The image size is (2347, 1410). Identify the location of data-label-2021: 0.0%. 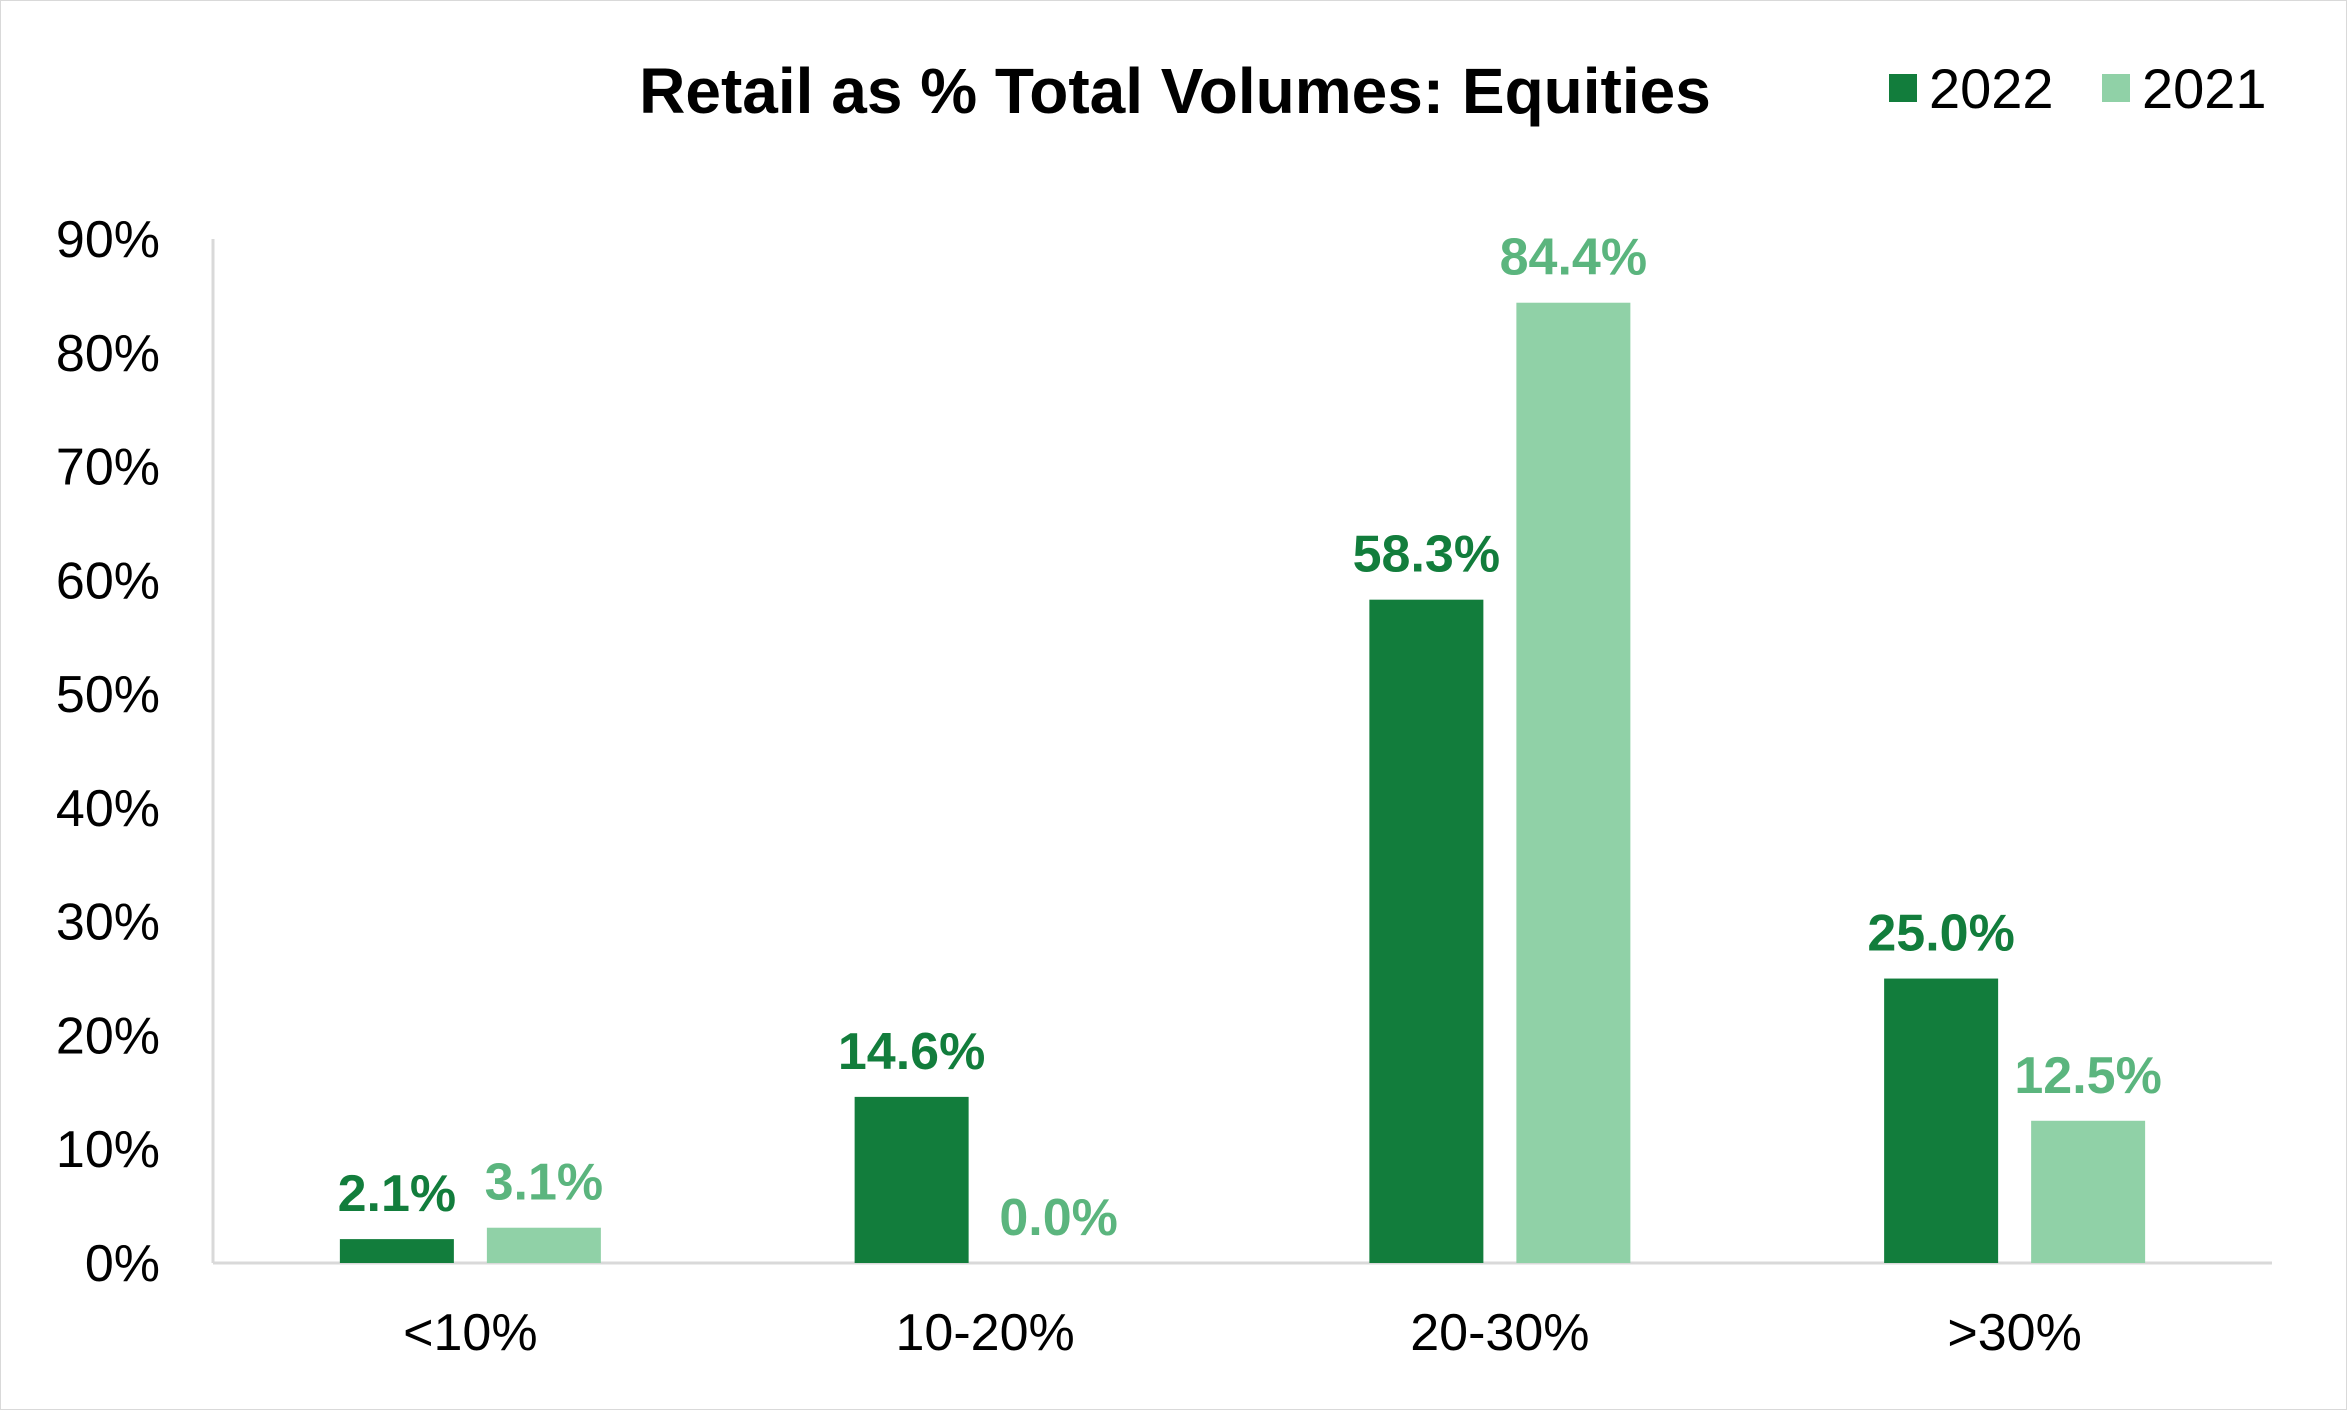
(1058, 1218).